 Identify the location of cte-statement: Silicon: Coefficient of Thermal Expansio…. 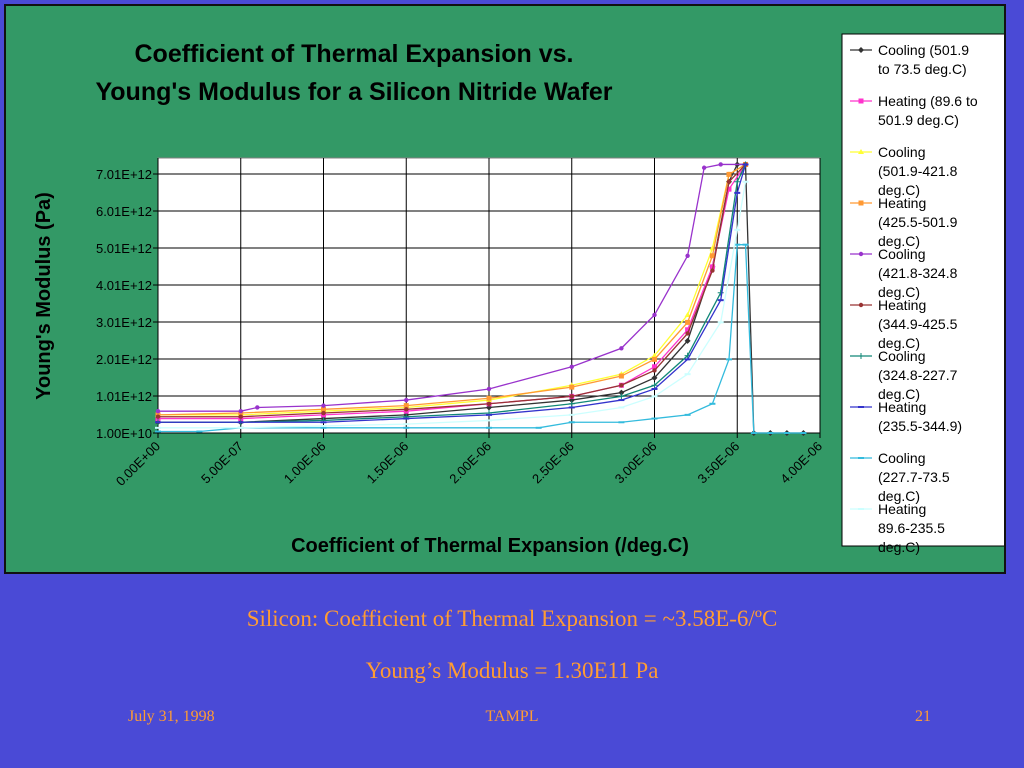
(512, 618).